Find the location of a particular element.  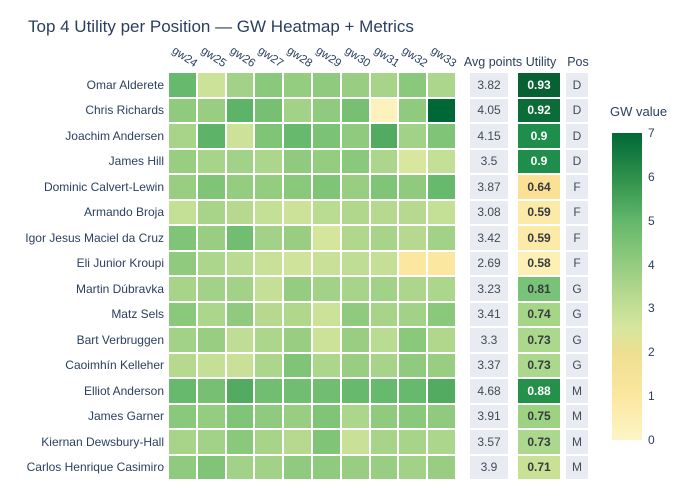

avg-points-cell: 4.68 is located at coordinates (489, 391).